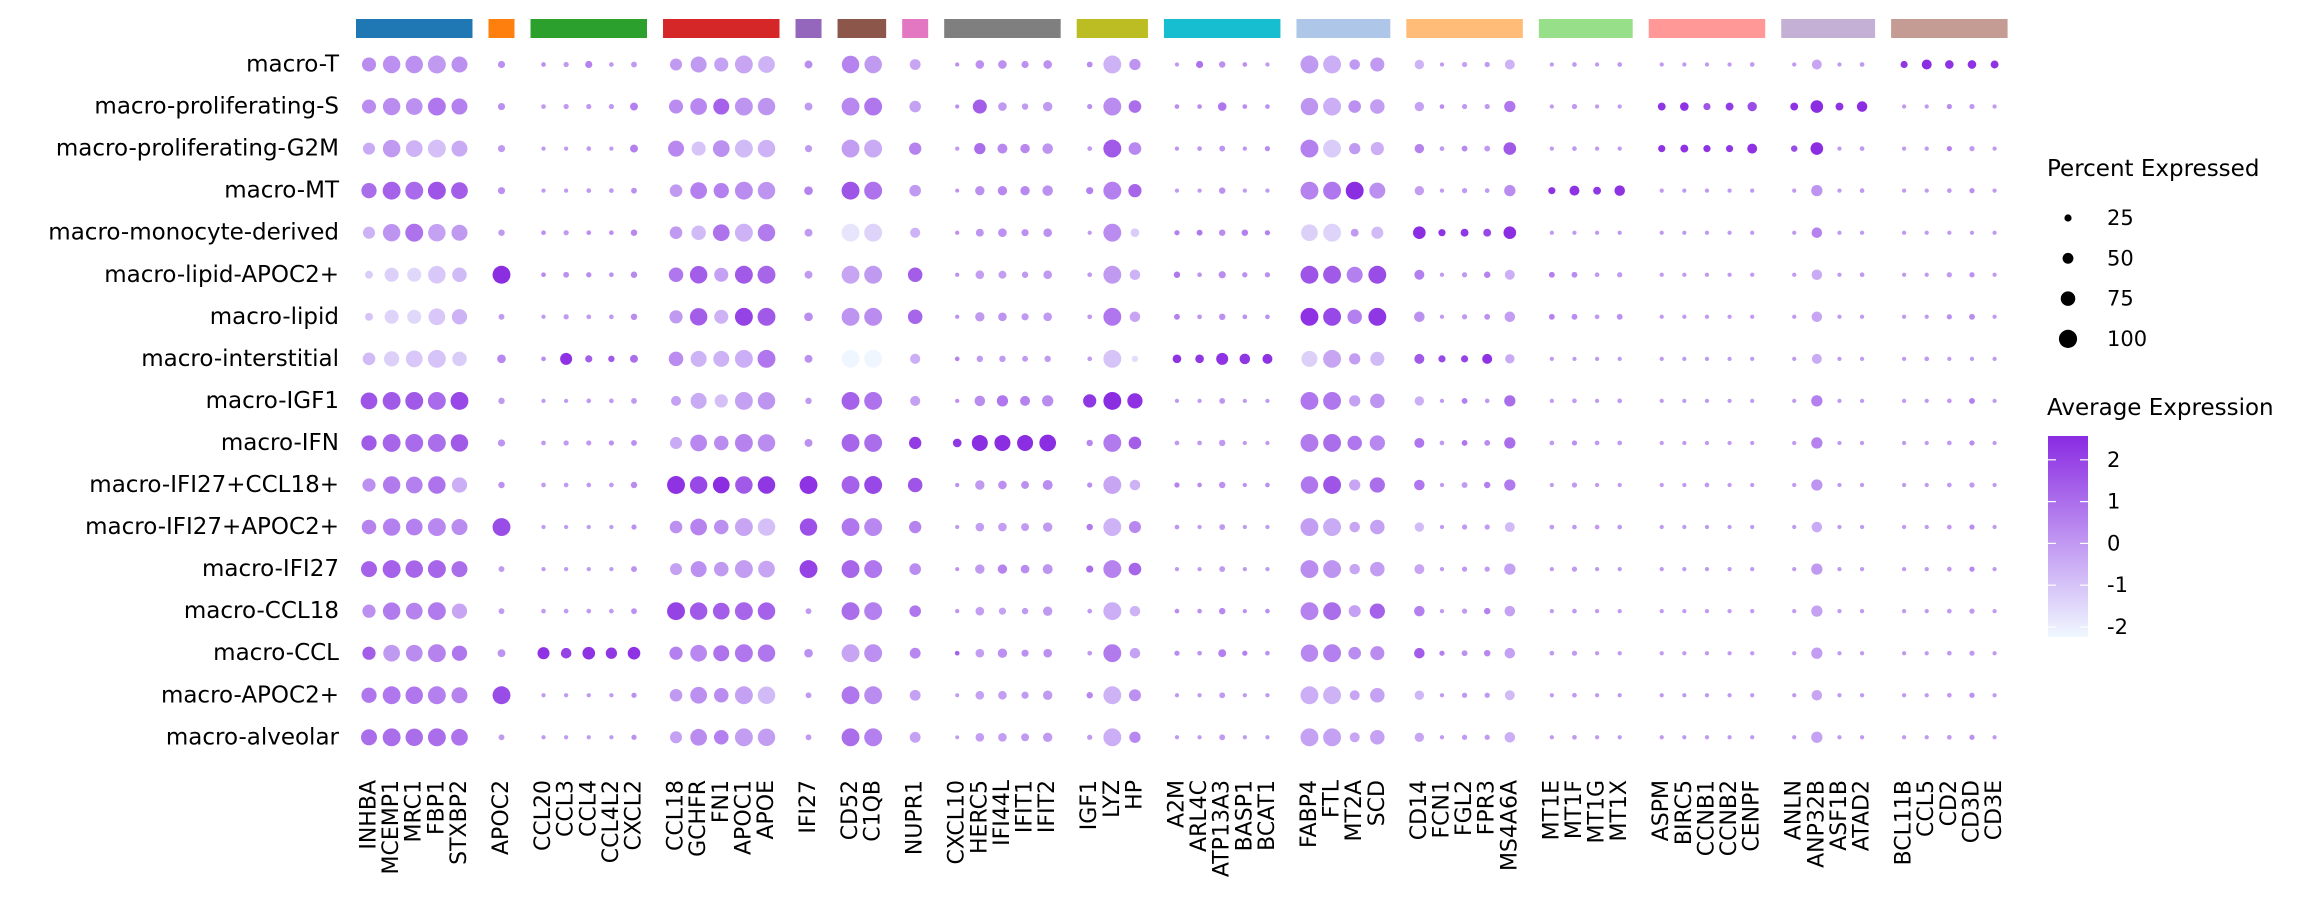  Describe the element at coordinates (1509, 825) in the screenshot. I see `gene-label: MS4A6A` at that location.